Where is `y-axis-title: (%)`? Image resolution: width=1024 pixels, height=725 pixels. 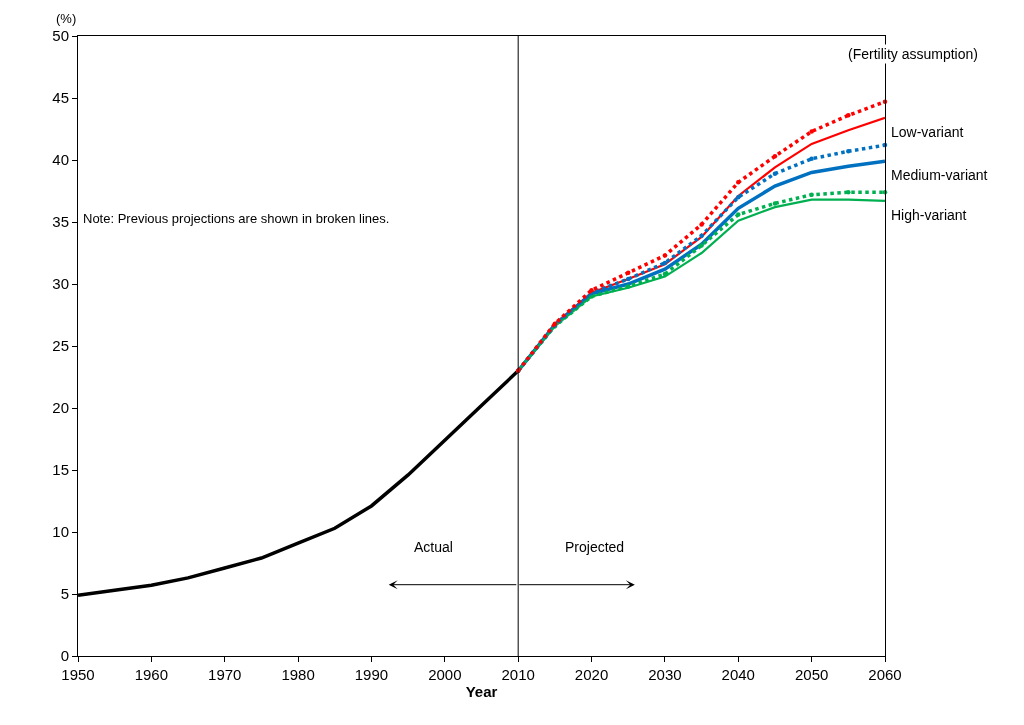
y-axis-title: (%) is located at coordinates (66, 18).